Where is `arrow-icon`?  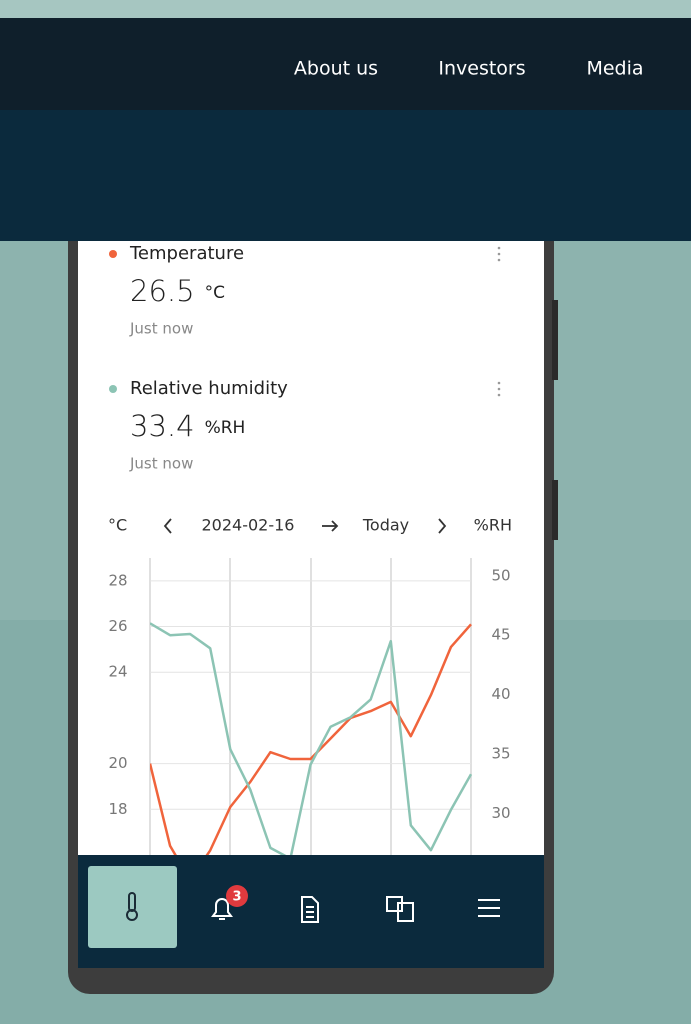 arrow-icon is located at coordinates (335, 526).